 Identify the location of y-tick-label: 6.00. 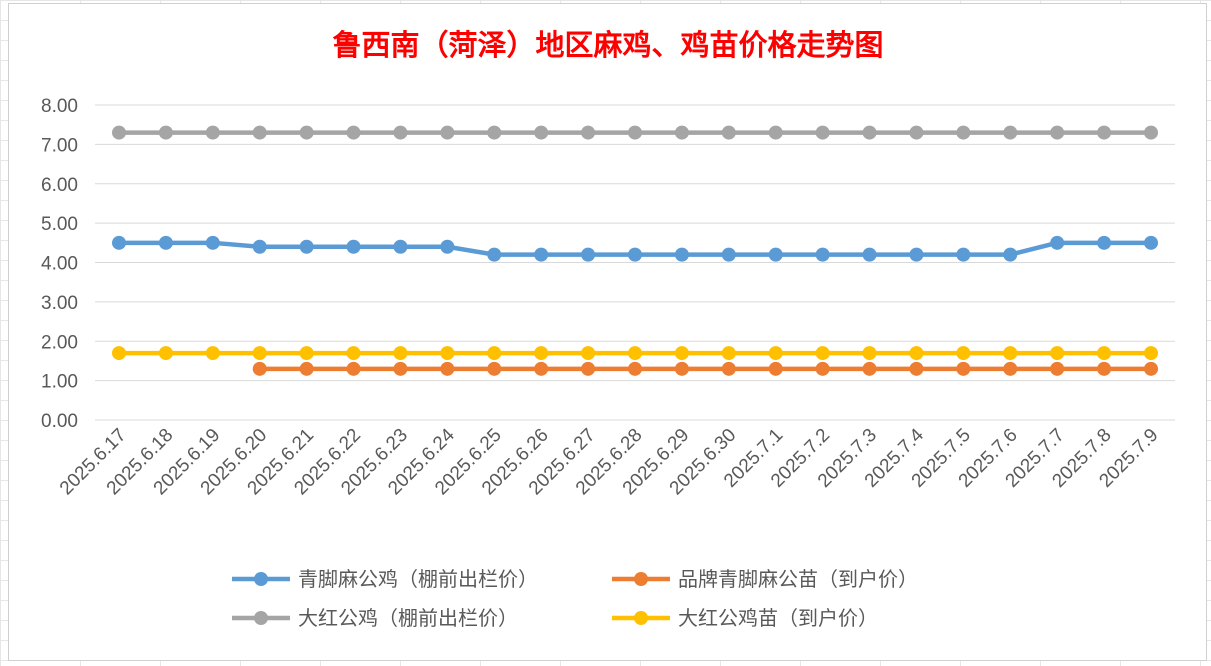
(59, 185).